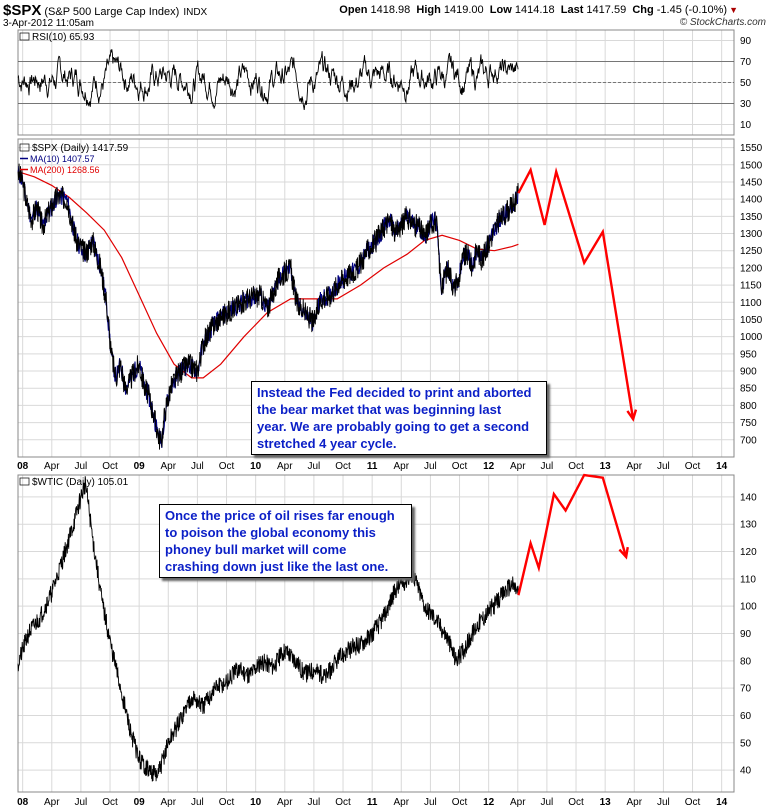 This screenshot has height=810, width=780. What do you see at coordinates (623, 553) in the screenshot?
I see `wtic-projection-arrowhead` at bounding box center [623, 553].